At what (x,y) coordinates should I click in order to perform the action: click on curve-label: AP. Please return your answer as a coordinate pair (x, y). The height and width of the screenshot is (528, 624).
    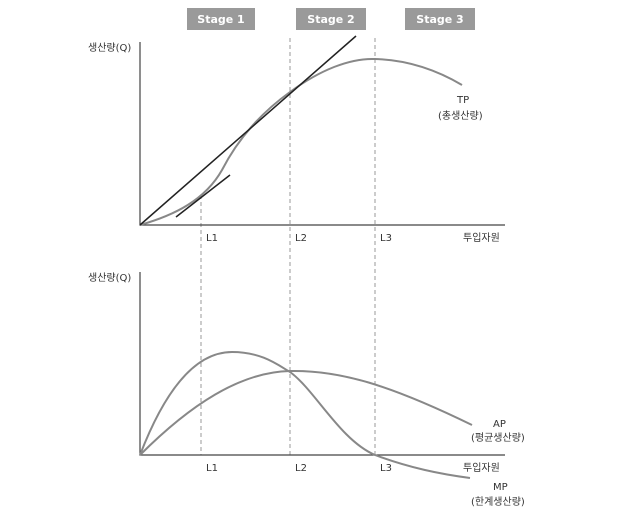
    Looking at the image, I should click on (499, 424).